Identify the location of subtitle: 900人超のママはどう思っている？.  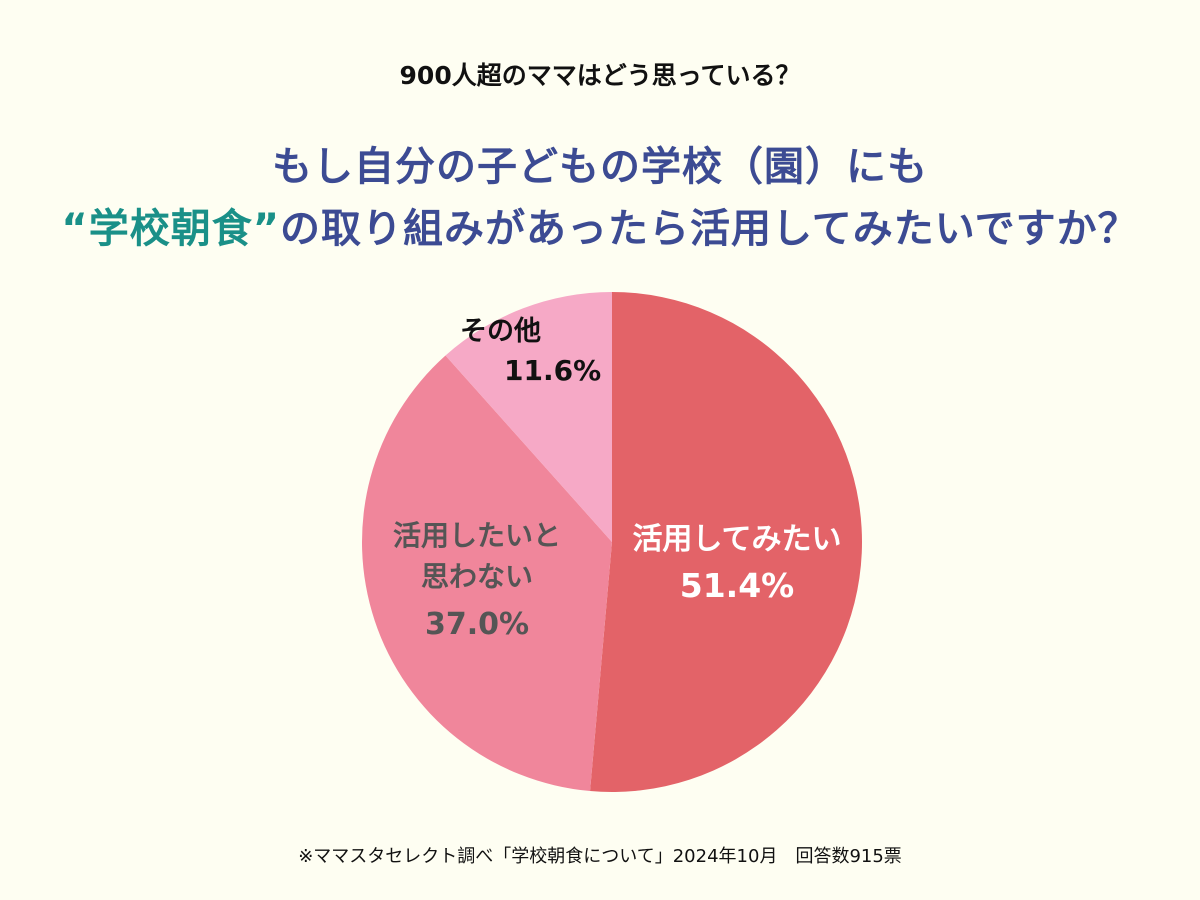
(600, 75).